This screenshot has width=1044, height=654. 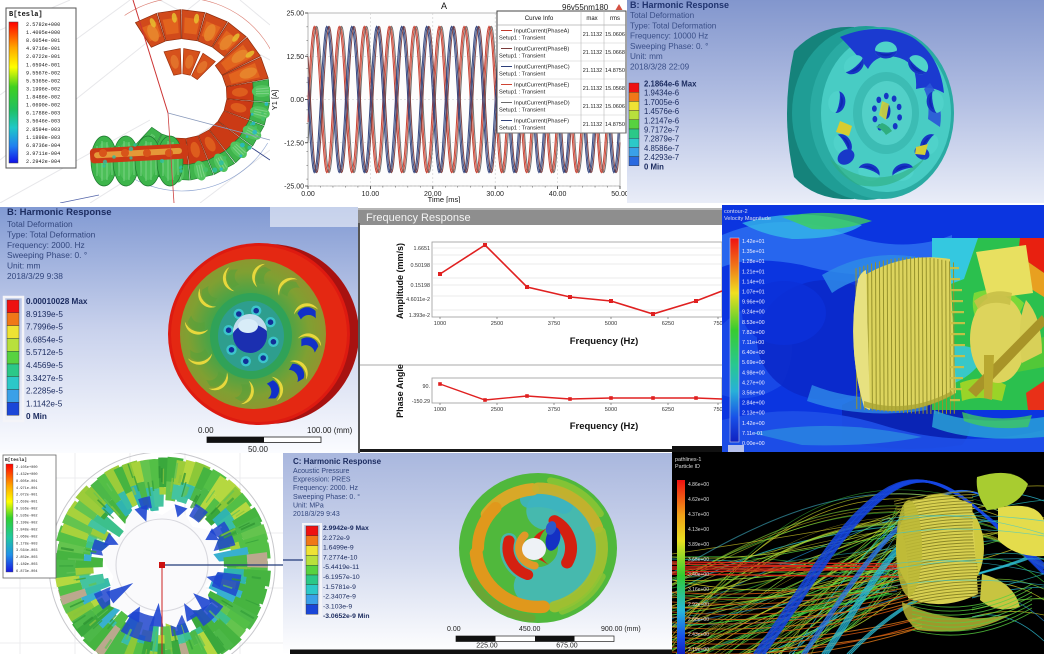 I want to click on svg-text: 0.00010028 Max, so click(x=57, y=301).